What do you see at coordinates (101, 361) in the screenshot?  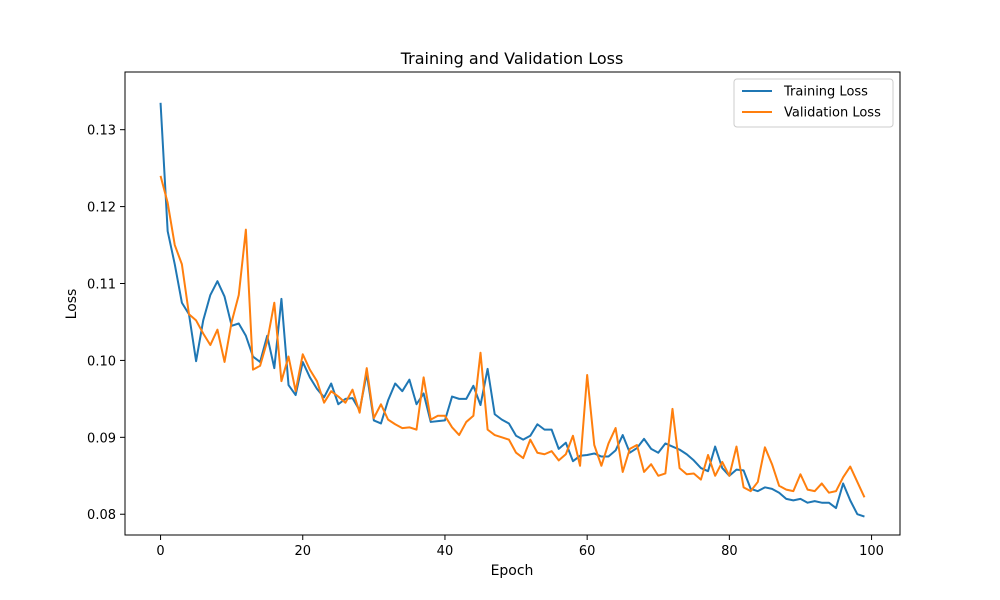 I see `y-tick-label: 0.10` at bounding box center [101, 361].